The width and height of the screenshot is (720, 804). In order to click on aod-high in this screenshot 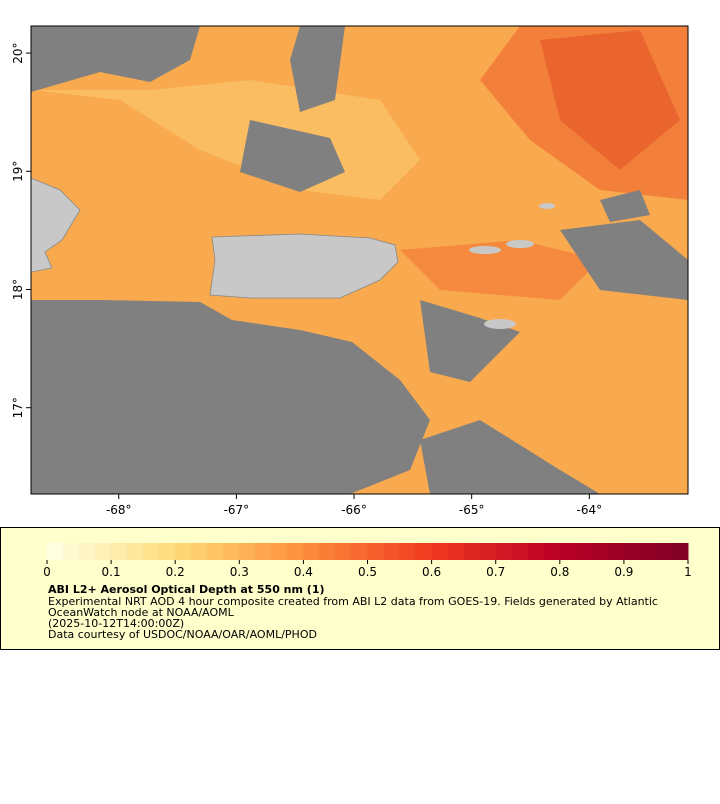, I will do `click(610, 100)`.